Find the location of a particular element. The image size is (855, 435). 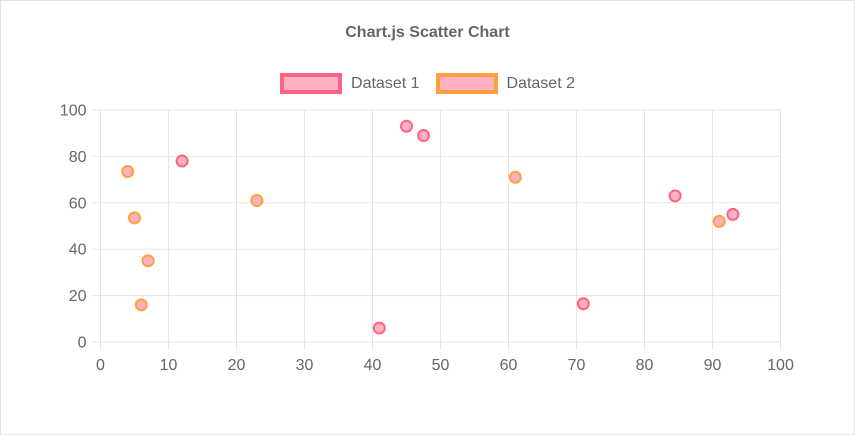

x-tick-label: 90 is located at coordinates (713, 365).